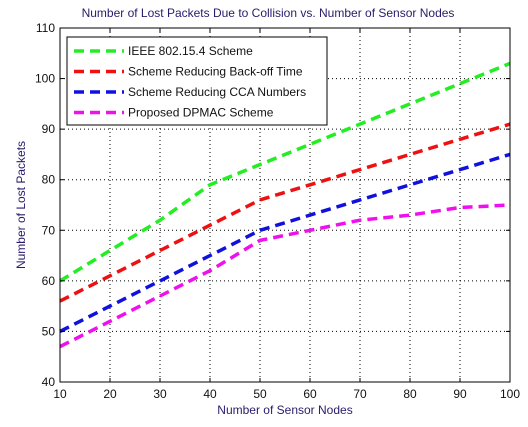 The width and height of the screenshot is (528, 427). What do you see at coordinates (510, 394) in the screenshot?
I see `x-tick-label: 100` at bounding box center [510, 394].